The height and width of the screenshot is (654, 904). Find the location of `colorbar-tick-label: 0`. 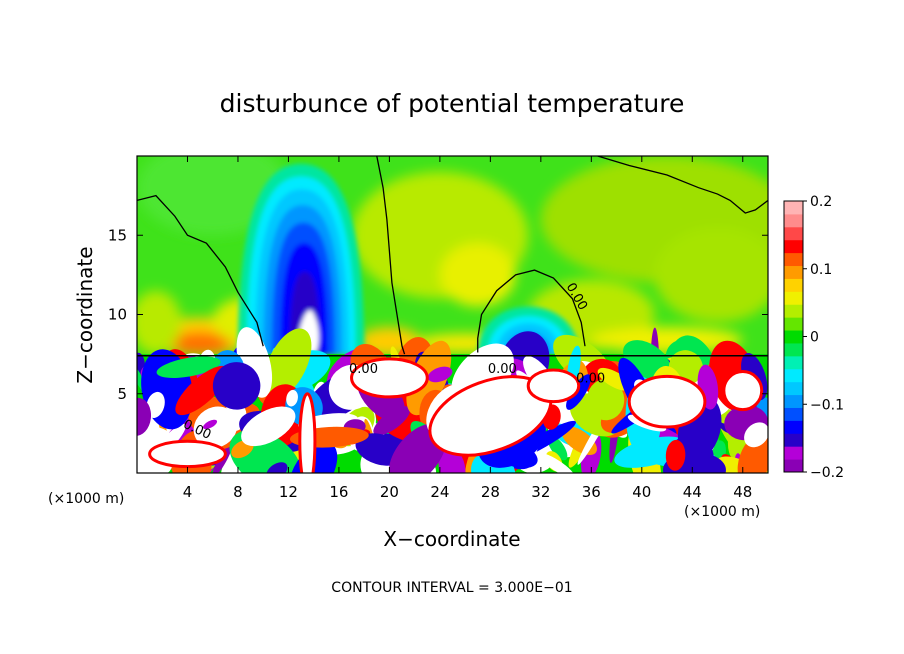

colorbar-tick-label: 0 is located at coordinates (814, 338).